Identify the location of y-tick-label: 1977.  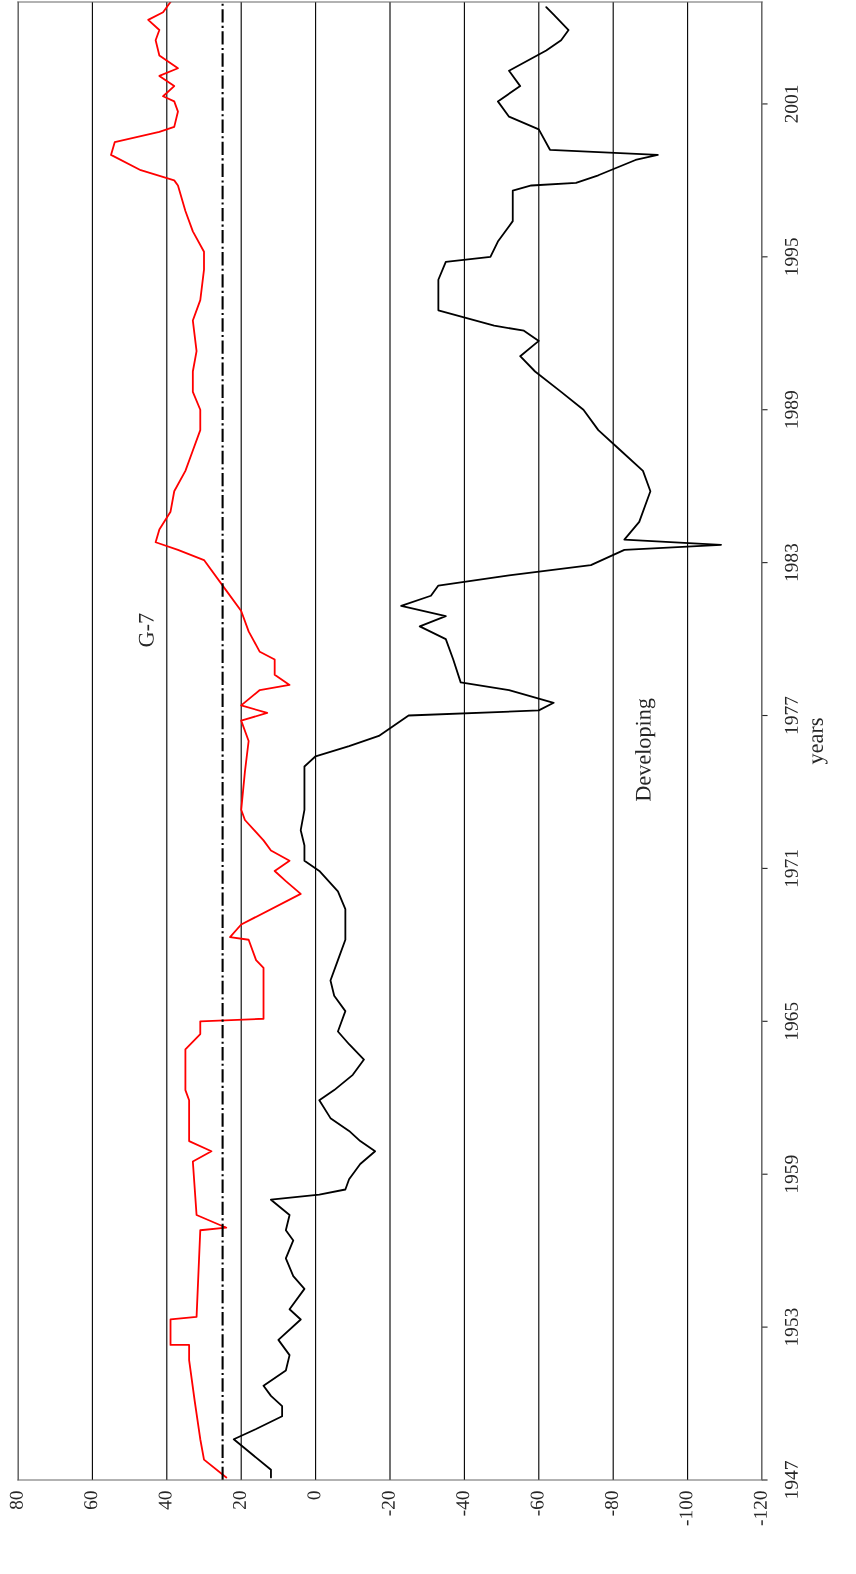
(791, 715).